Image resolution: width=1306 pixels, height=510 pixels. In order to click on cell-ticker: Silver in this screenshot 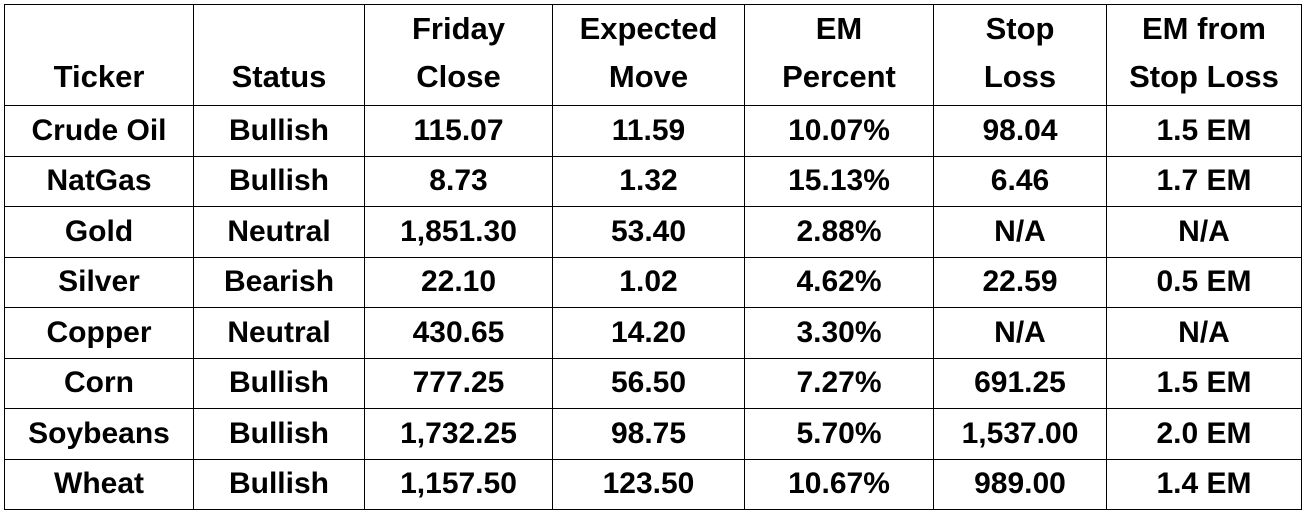, I will do `click(99, 282)`.